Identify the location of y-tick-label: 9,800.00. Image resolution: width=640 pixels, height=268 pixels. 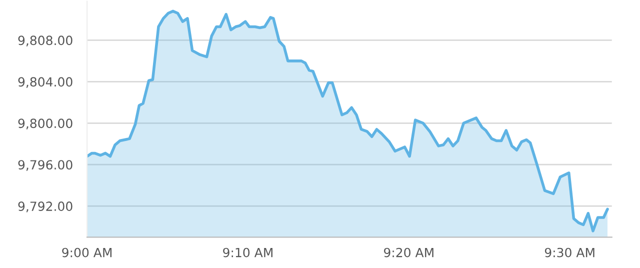
(45, 124).